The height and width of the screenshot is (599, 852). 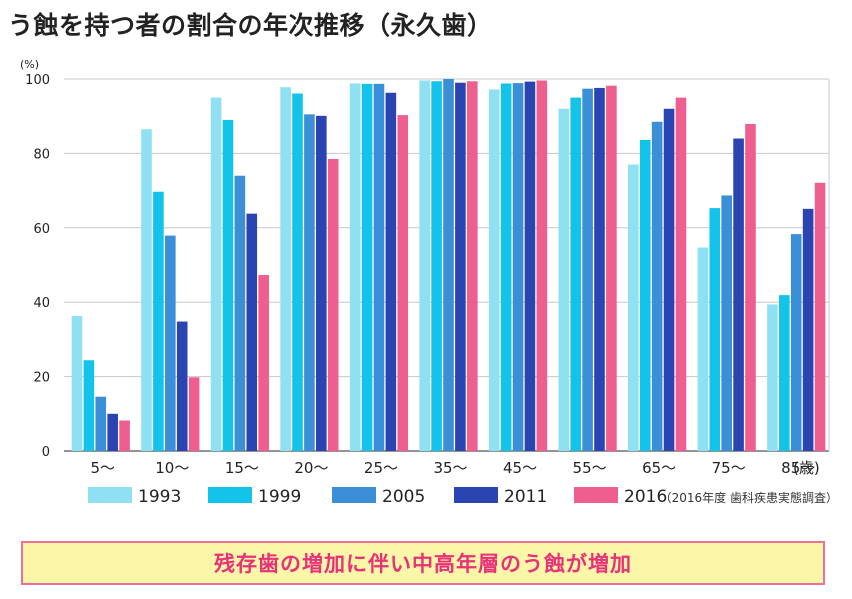 What do you see at coordinates (250, 25) in the screenshot?
I see `page-title: う蝕を持つ者の割合の年次推移（永久歯）` at bounding box center [250, 25].